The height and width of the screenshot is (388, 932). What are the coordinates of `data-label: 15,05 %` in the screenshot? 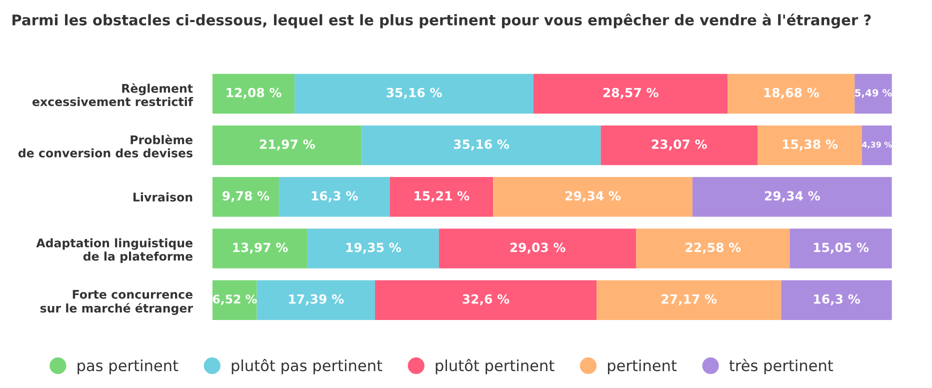 It's located at (841, 248).